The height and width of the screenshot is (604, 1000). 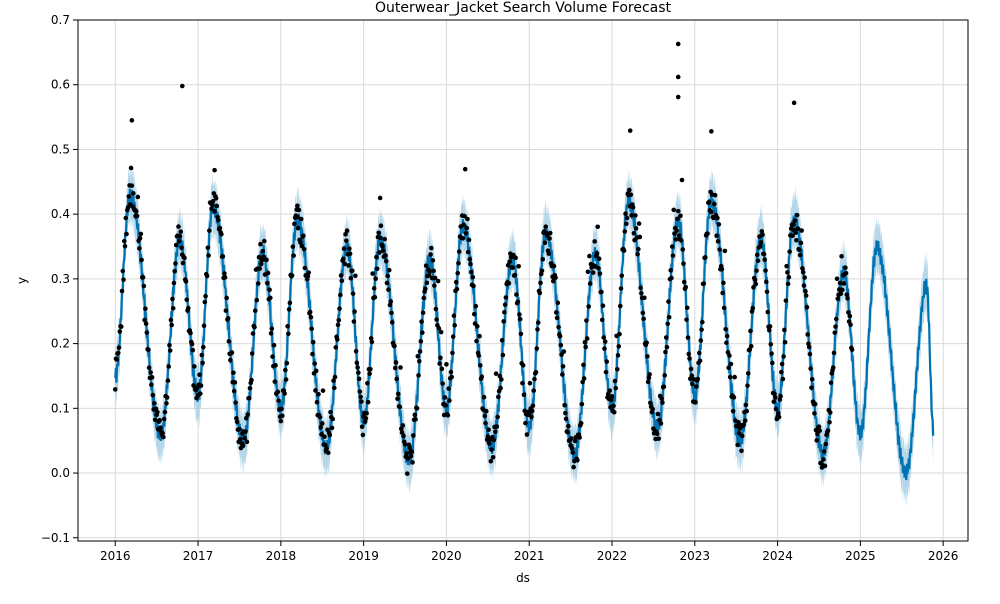 What do you see at coordinates (363, 556) in the screenshot?
I see `x-tick-label: 2019` at bounding box center [363, 556].